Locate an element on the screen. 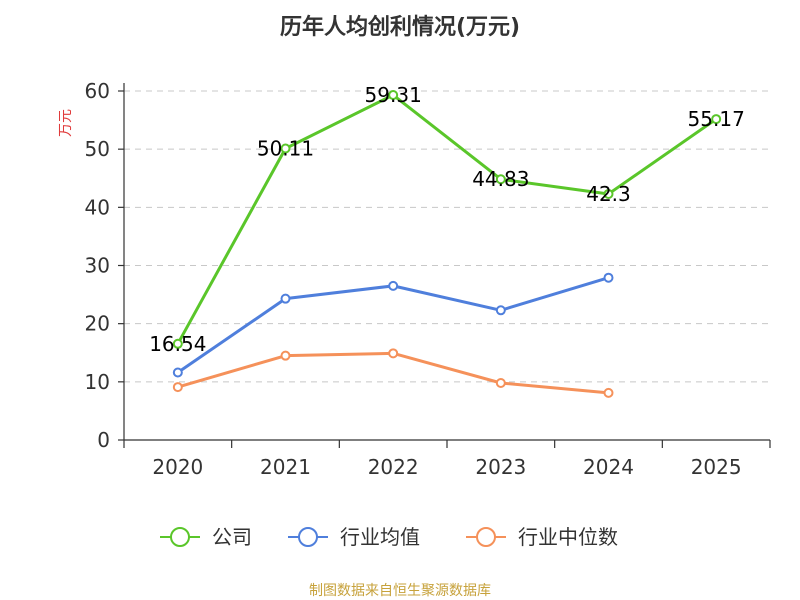  data-label: 16.54 is located at coordinates (177, 344).